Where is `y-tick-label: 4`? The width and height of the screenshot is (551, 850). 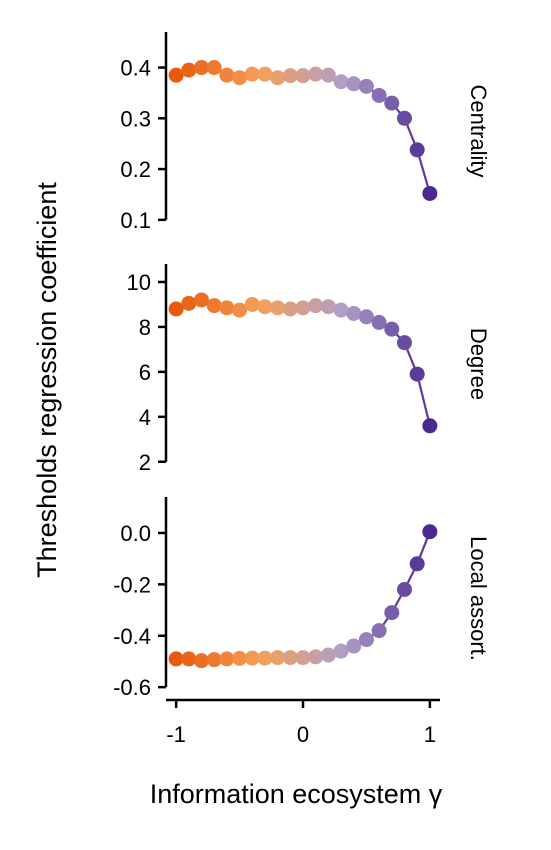 y-tick-label: 4 is located at coordinates (145, 417).